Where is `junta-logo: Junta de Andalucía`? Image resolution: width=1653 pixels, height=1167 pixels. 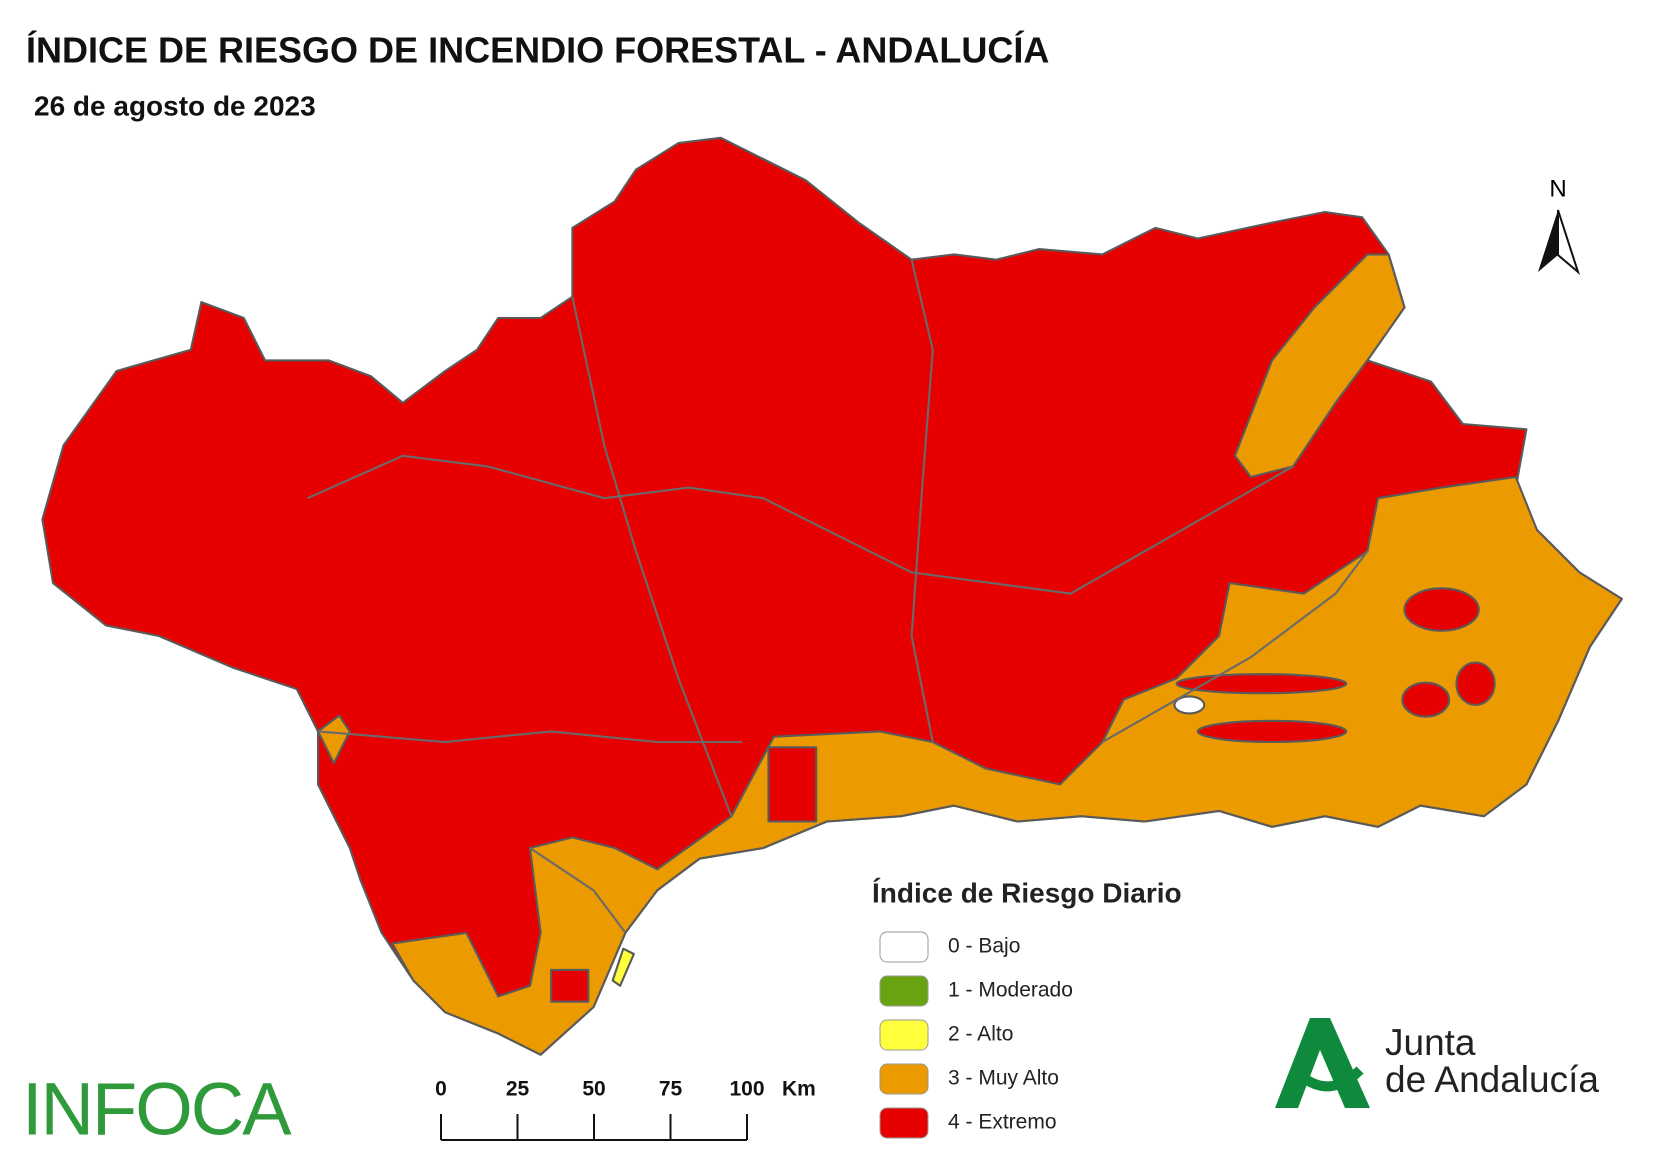
junta-logo: Junta de Andalucía is located at coordinates (1437, 1063).